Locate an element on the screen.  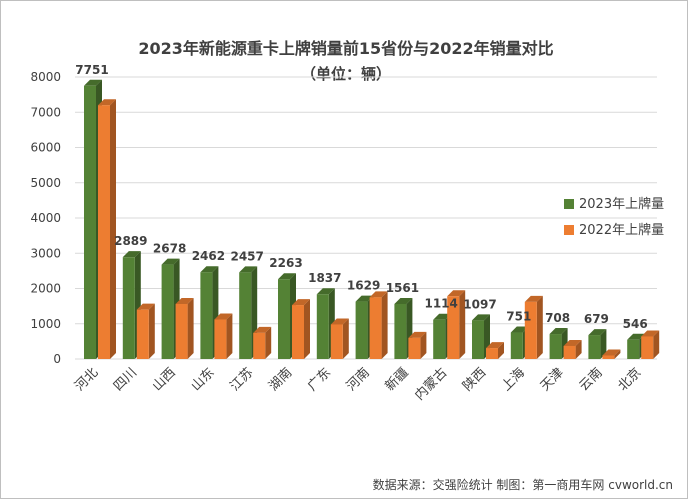
data-label: 2462 is located at coordinates (208, 256).